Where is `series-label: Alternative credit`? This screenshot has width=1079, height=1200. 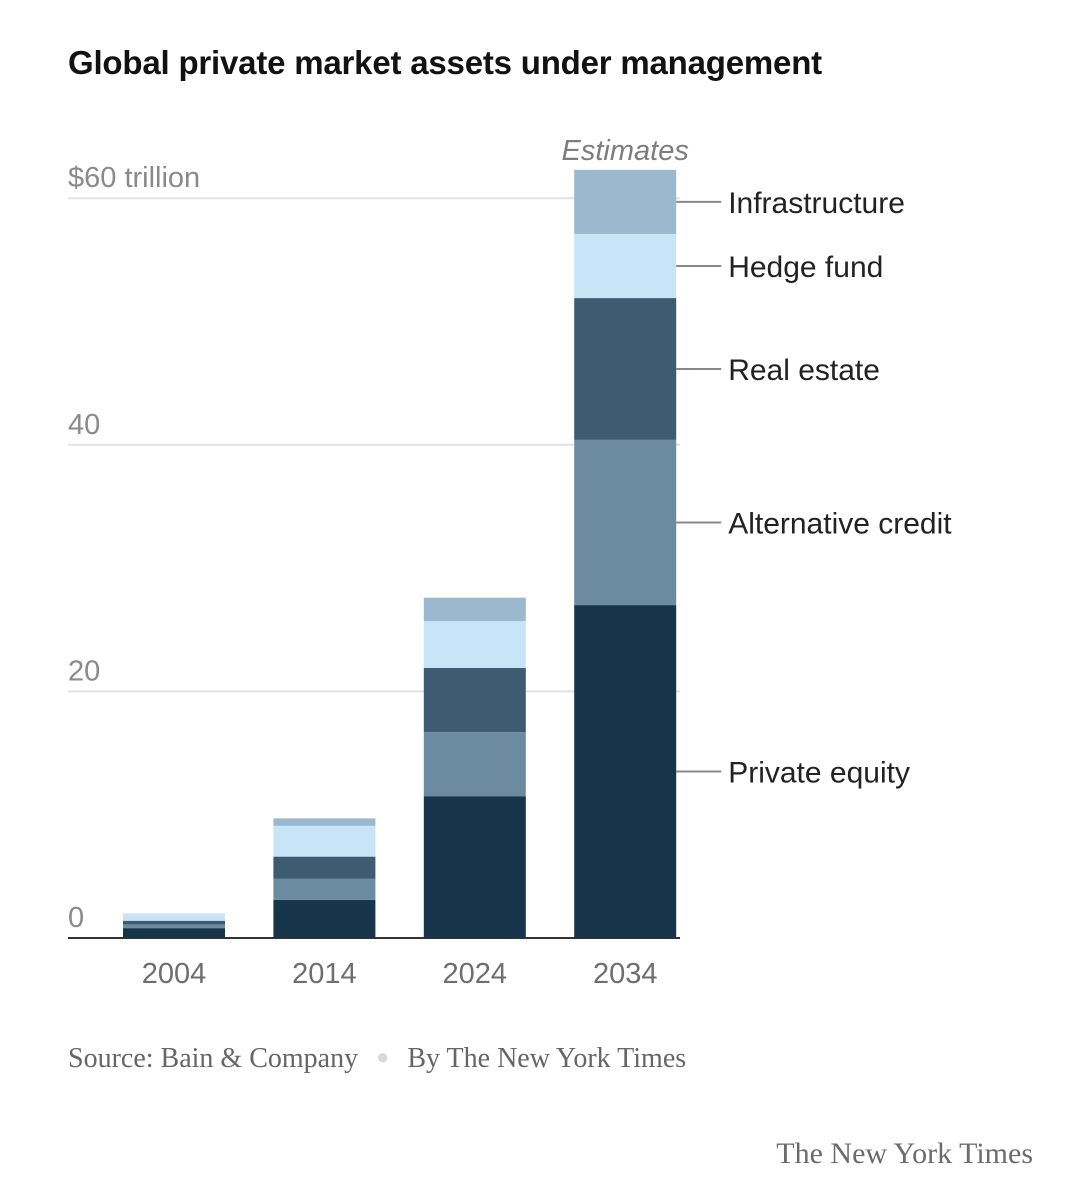 series-label: Alternative credit is located at coordinates (840, 523).